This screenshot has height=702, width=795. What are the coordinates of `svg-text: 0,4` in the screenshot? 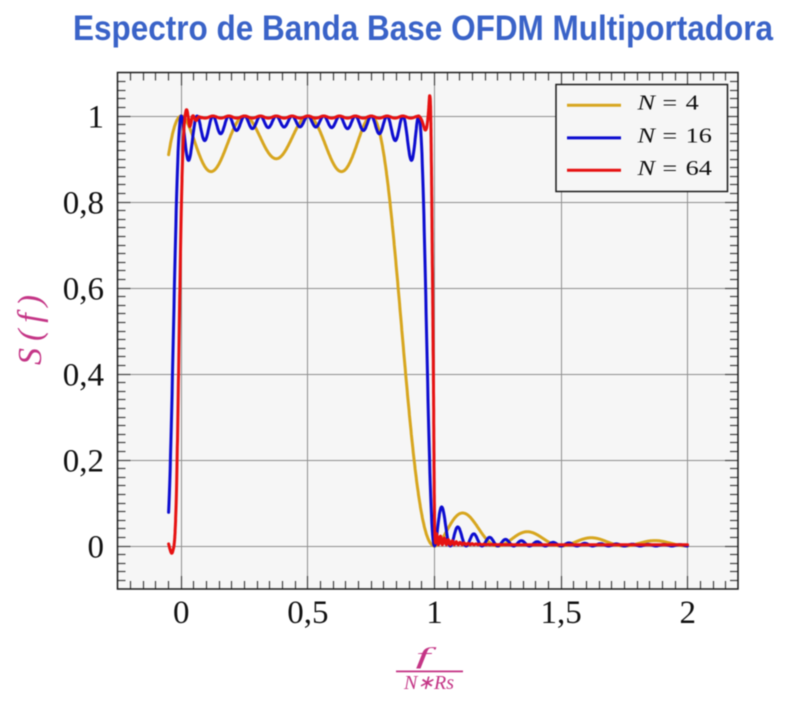 It's located at (83, 376).